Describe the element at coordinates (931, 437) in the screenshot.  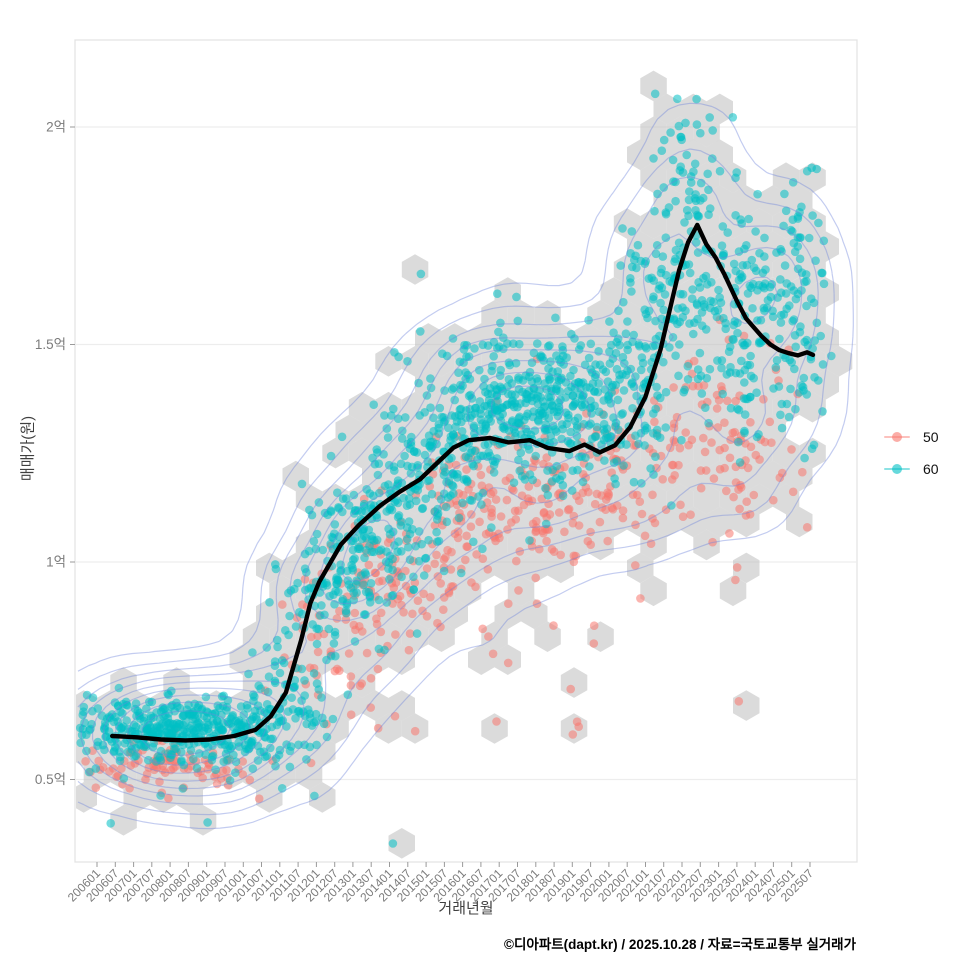
I see `legend-label-50: 50` at that location.